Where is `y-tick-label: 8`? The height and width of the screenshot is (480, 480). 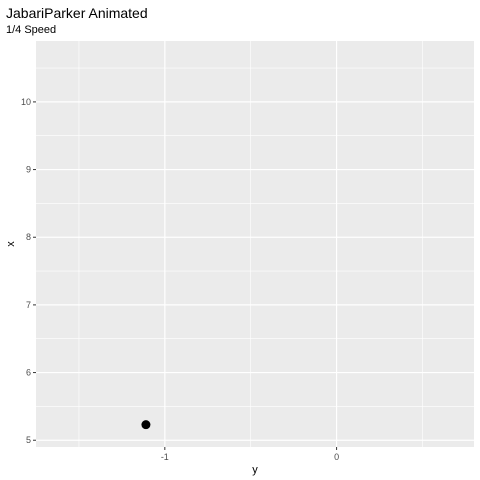
y-tick-label: 8 is located at coordinates (28, 237).